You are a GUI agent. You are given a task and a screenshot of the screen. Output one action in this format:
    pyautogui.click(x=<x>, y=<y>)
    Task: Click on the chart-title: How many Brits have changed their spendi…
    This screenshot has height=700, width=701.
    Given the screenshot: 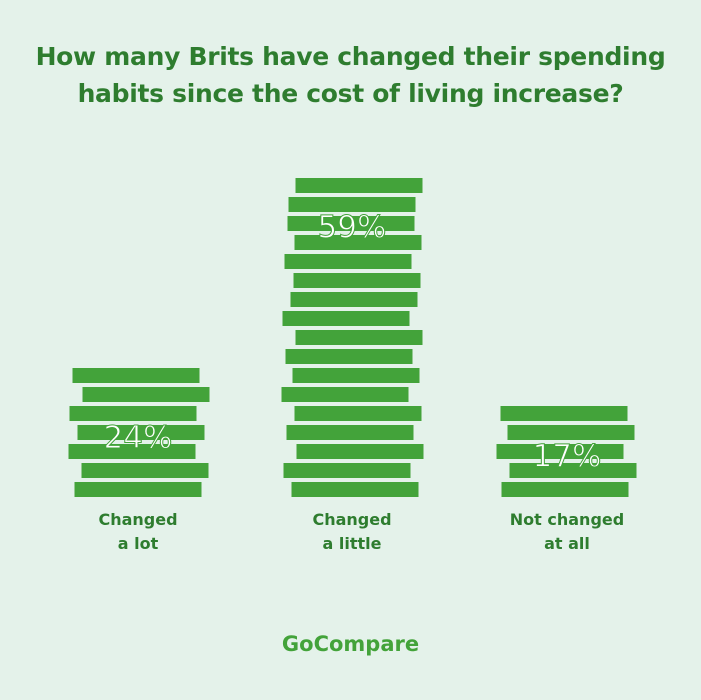 What is the action you would take?
    pyautogui.click(x=350, y=75)
    